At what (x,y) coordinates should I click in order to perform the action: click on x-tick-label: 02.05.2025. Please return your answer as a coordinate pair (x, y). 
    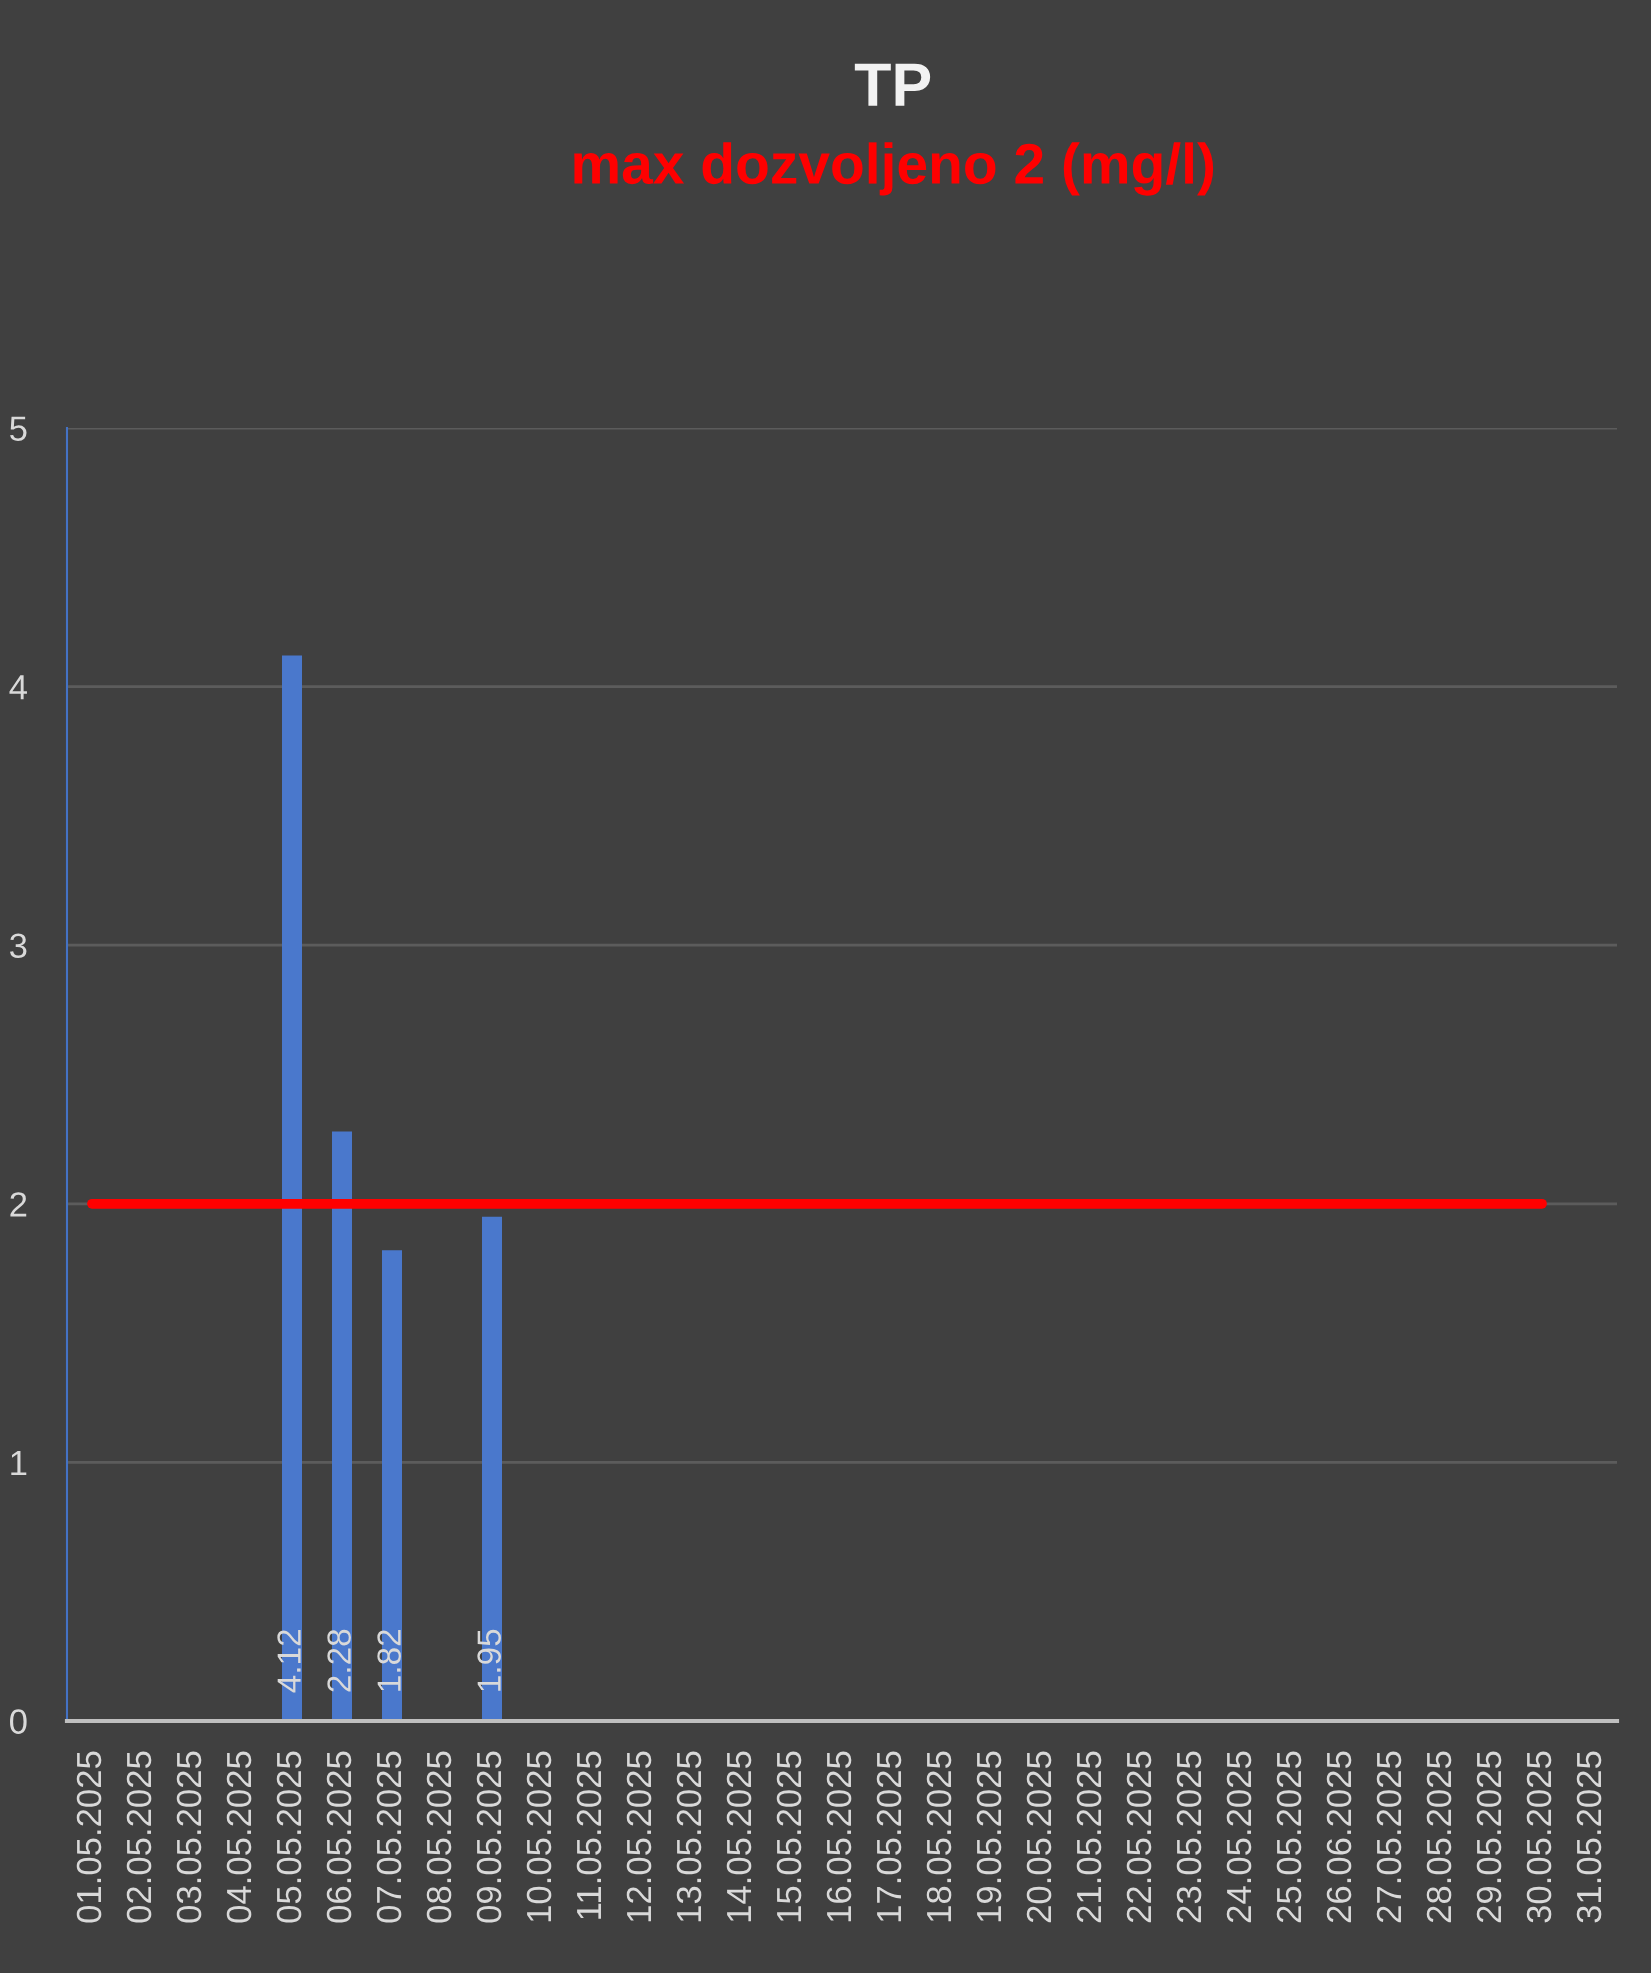
    Looking at the image, I should click on (139, 1837).